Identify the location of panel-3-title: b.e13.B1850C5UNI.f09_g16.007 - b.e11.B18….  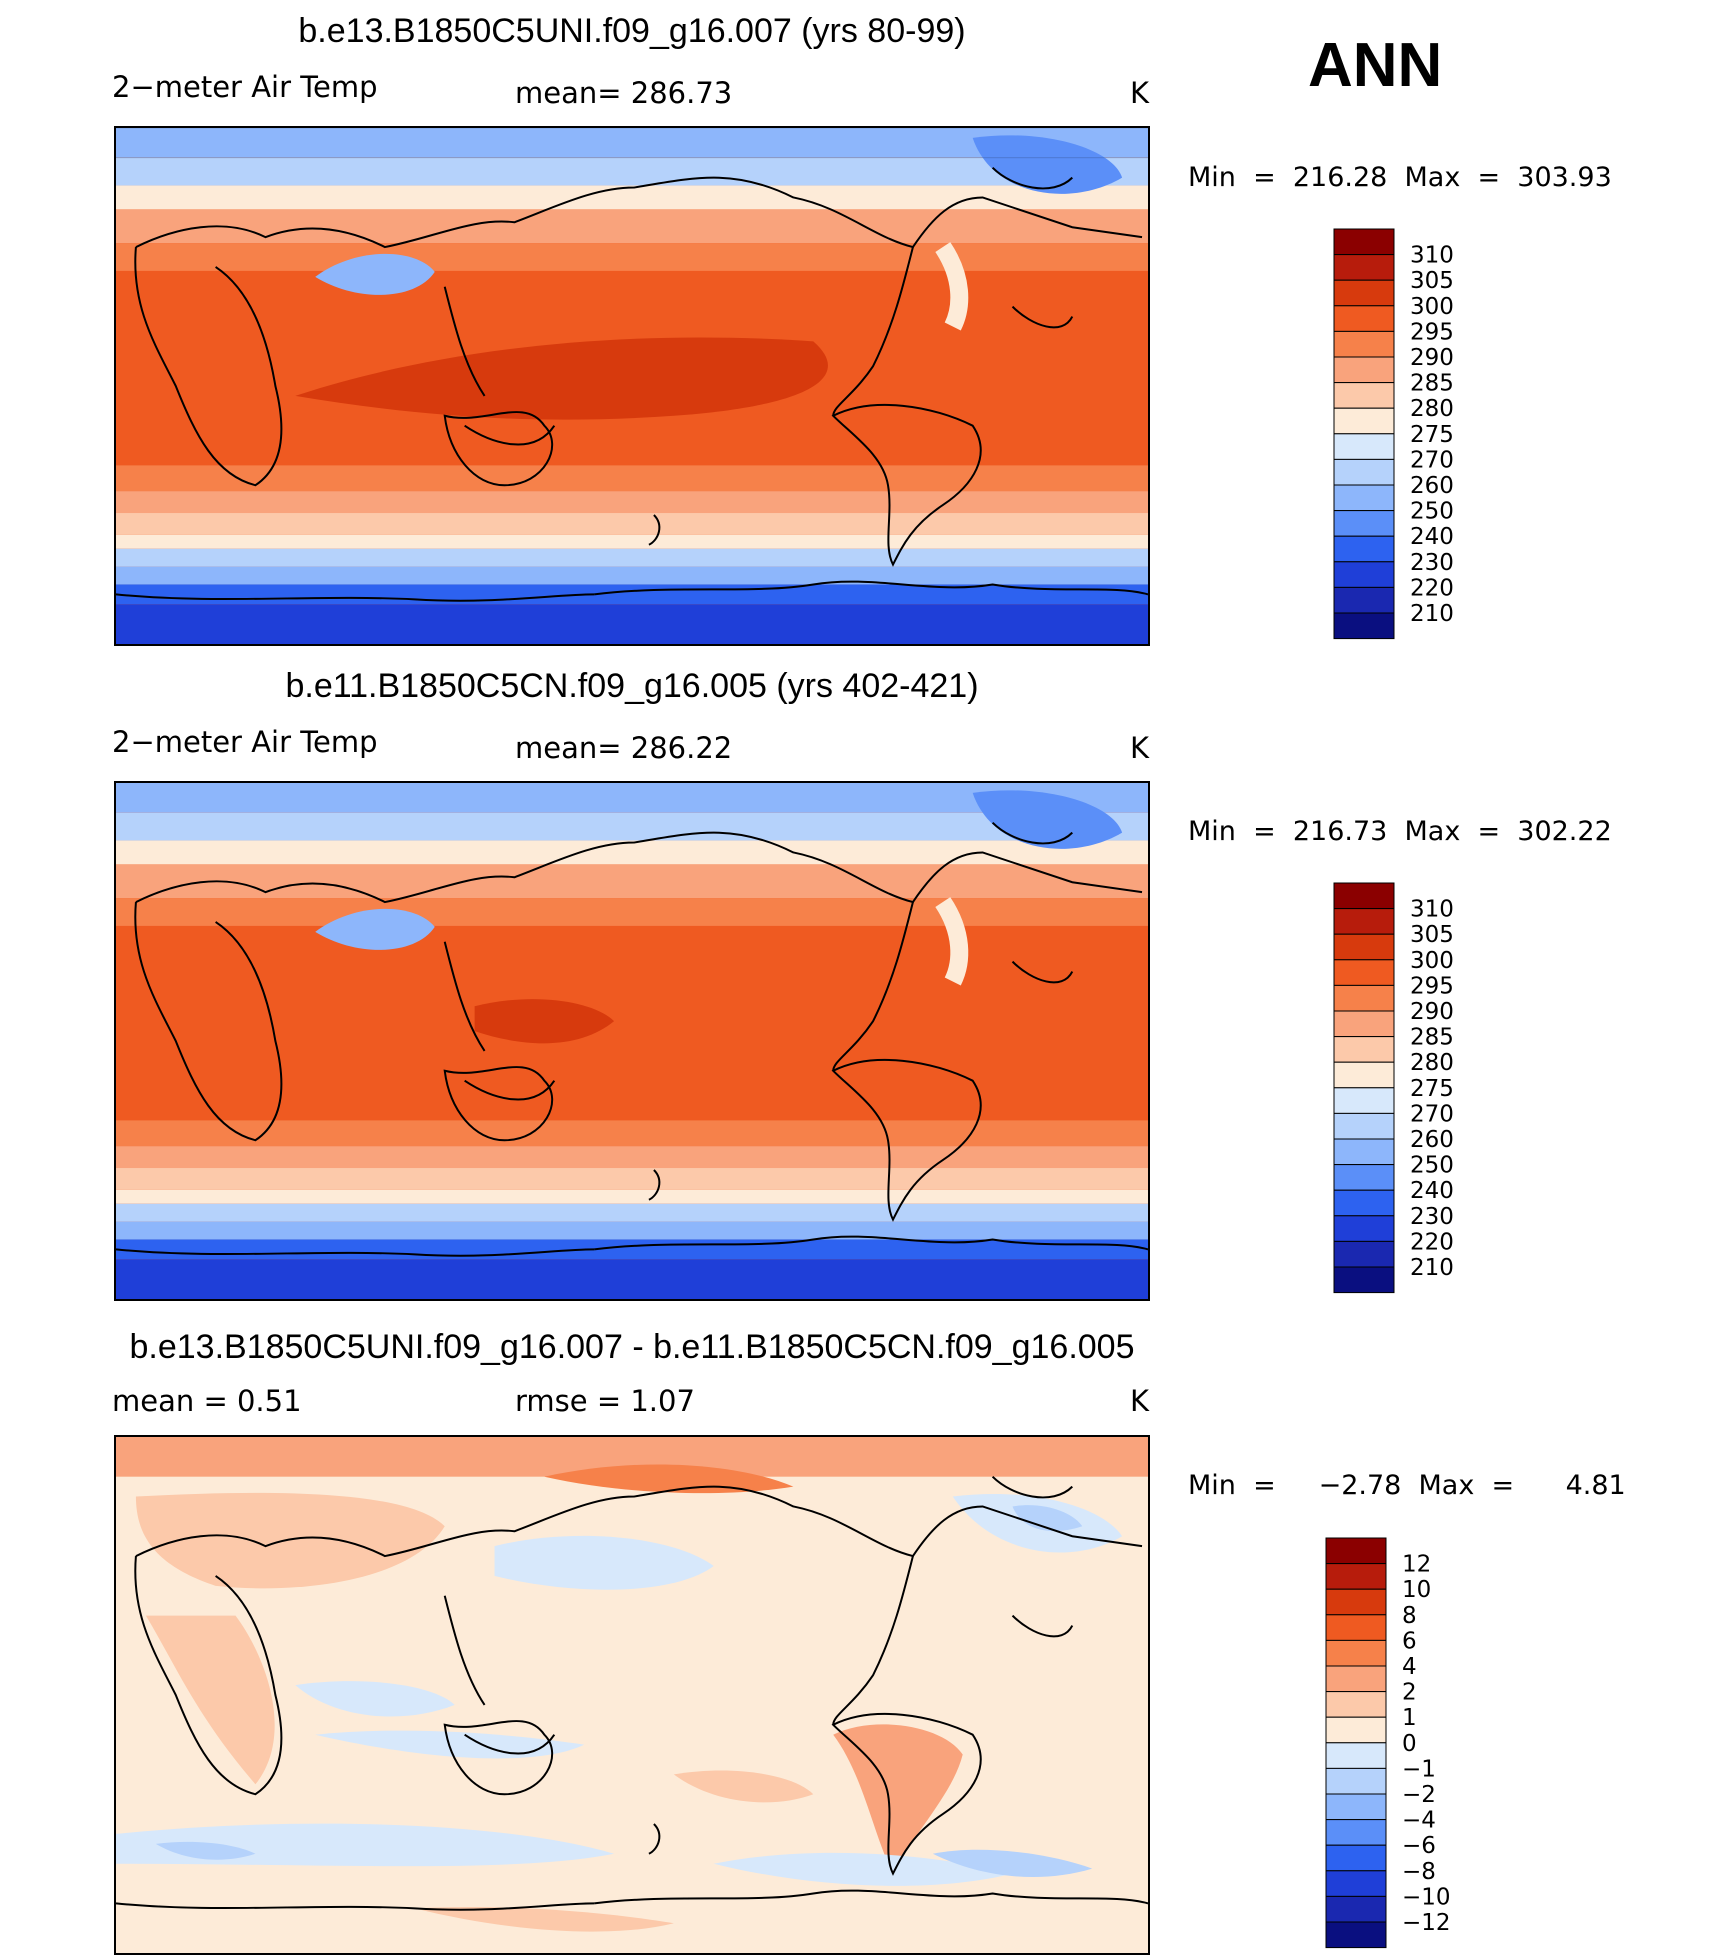
(632, 1347).